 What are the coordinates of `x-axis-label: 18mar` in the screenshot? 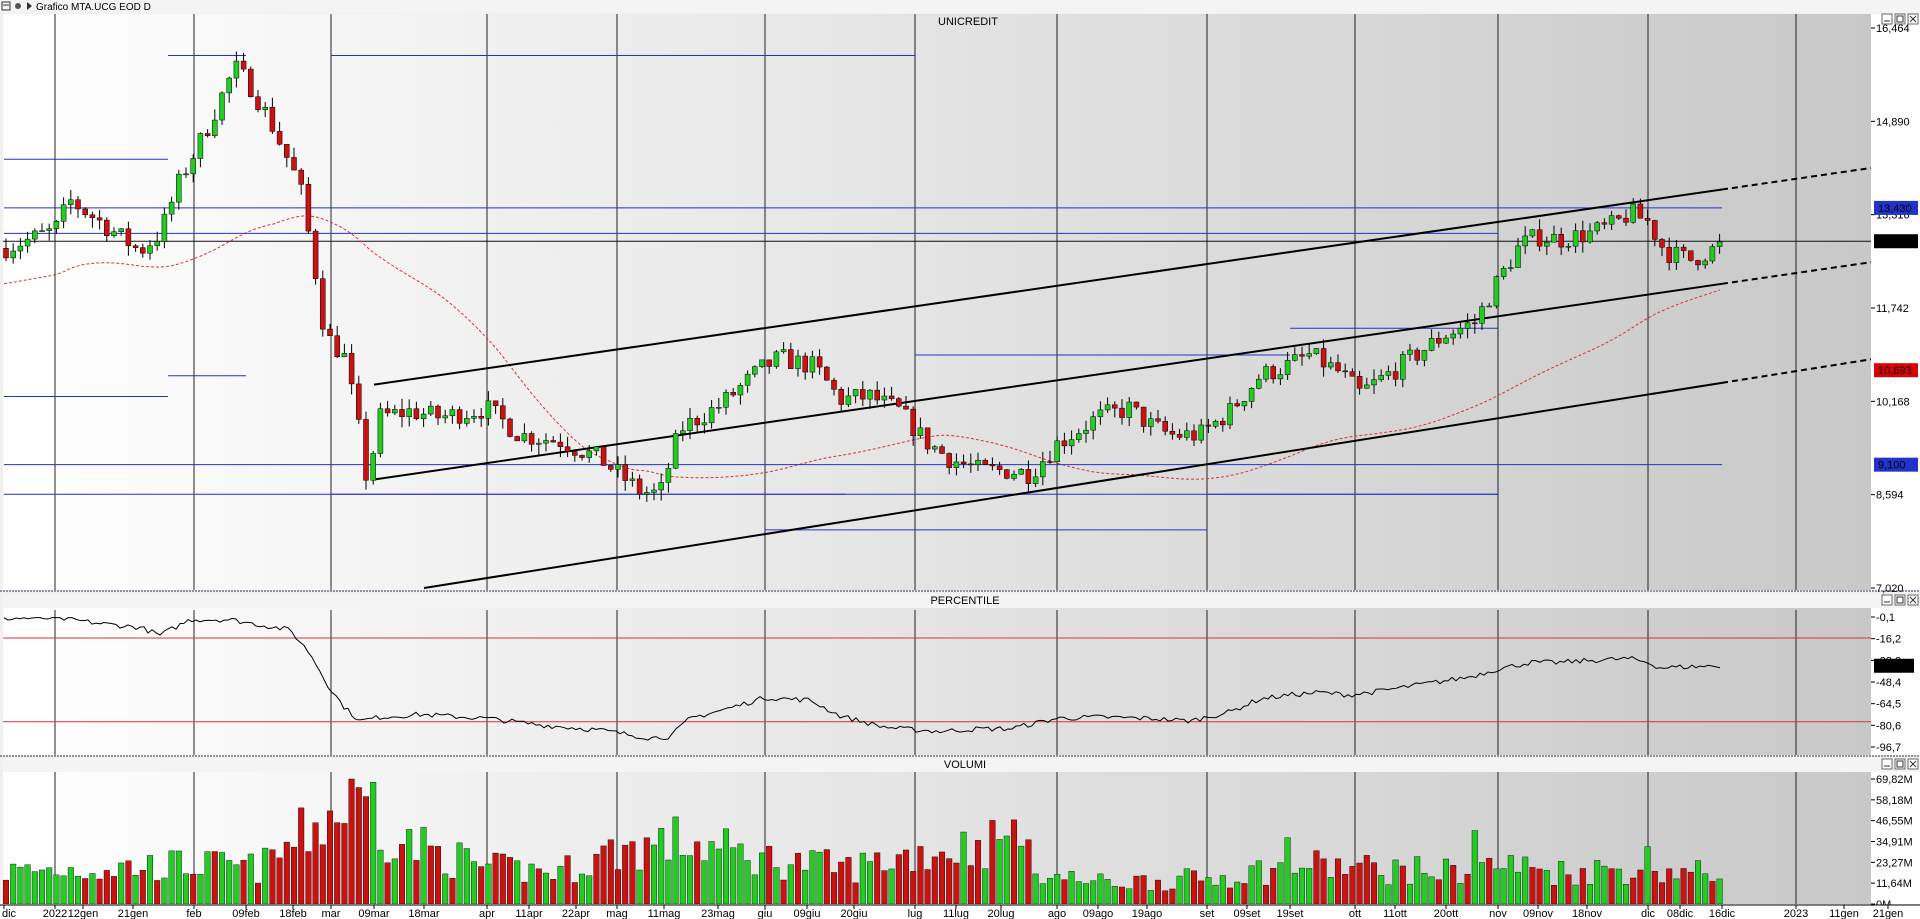 It's located at (424, 913).